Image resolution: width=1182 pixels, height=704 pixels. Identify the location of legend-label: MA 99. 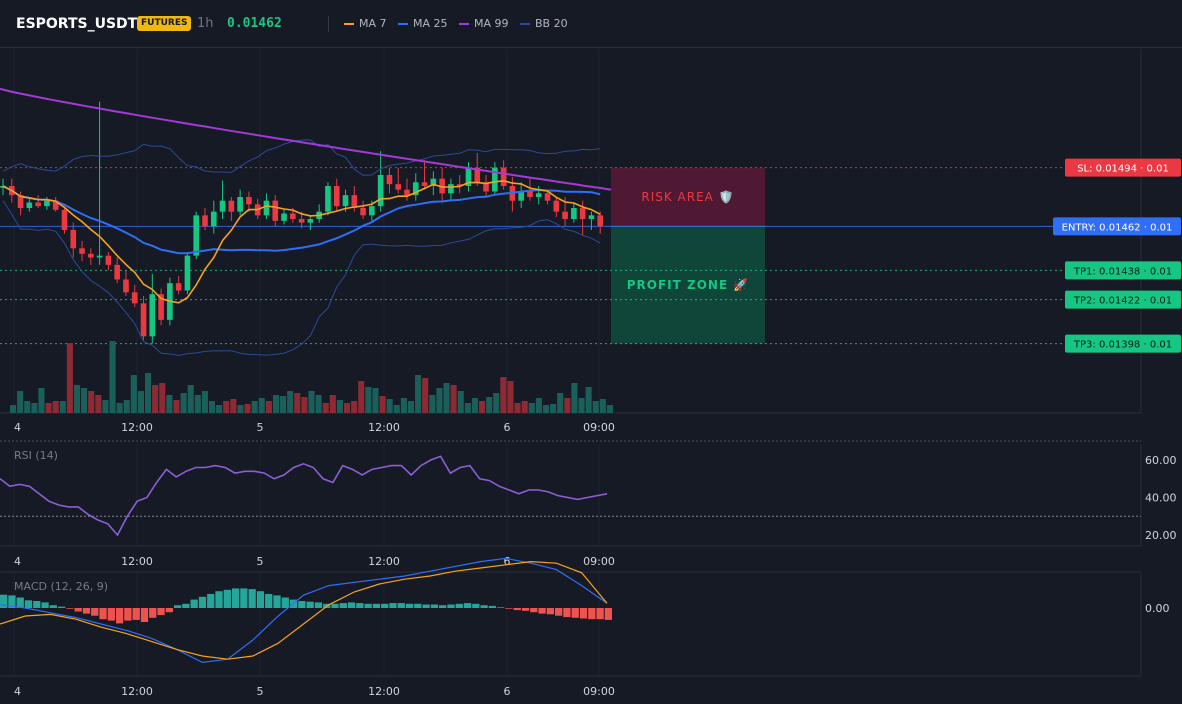
(491, 23).